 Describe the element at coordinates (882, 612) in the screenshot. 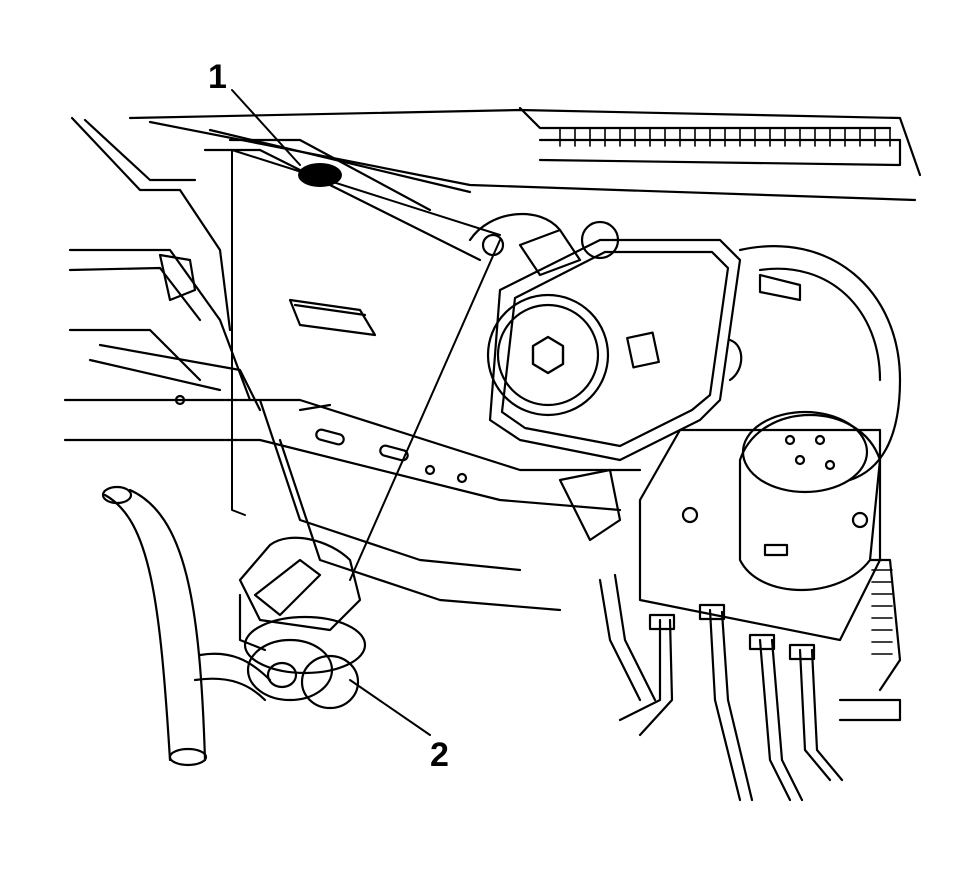

I see `abs-connector-ribs` at that location.